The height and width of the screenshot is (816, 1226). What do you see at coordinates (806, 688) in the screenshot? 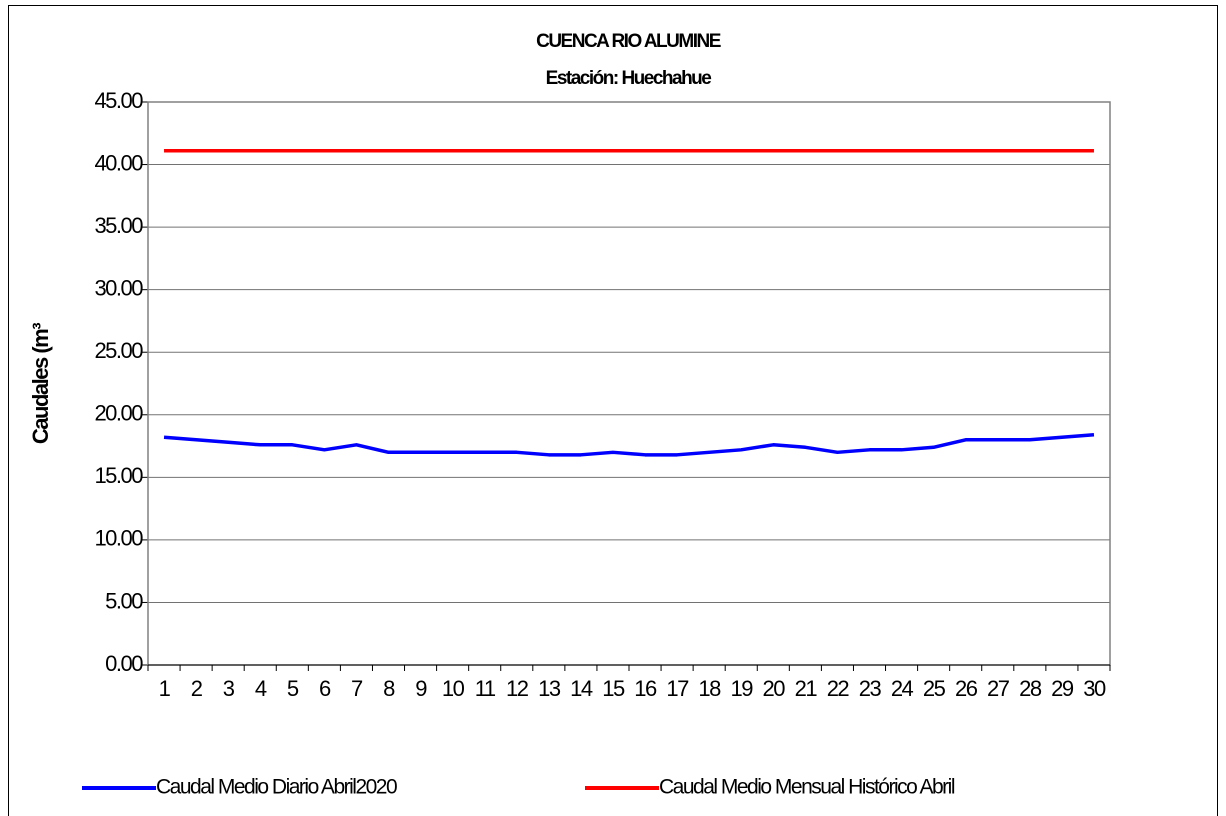
I see `x-tick-label: 21` at bounding box center [806, 688].